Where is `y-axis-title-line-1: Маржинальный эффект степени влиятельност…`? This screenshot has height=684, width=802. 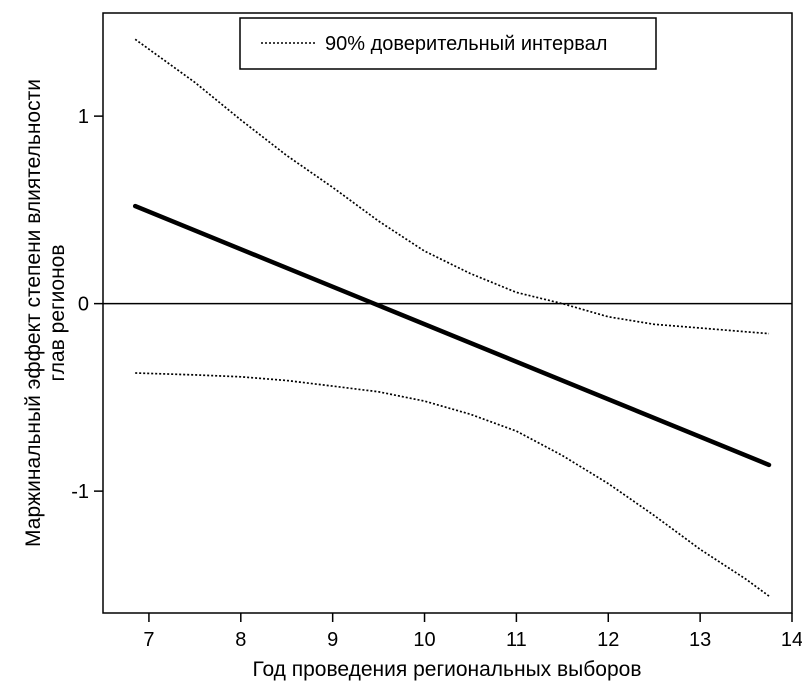 y-axis-title-line-1: Маржинальный эффект степени влиятельност… is located at coordinates (33, 313).